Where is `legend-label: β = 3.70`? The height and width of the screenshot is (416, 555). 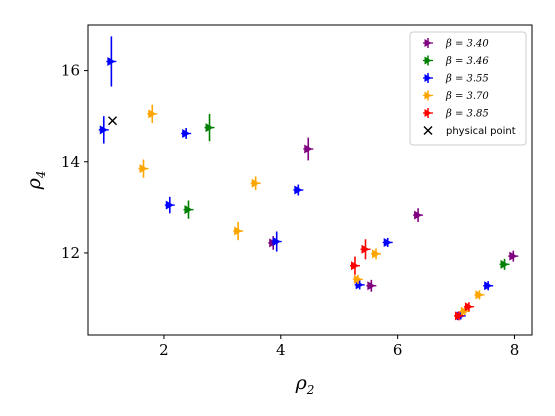 legend-label: β = 3.70 is located at coordinates (467, 96).